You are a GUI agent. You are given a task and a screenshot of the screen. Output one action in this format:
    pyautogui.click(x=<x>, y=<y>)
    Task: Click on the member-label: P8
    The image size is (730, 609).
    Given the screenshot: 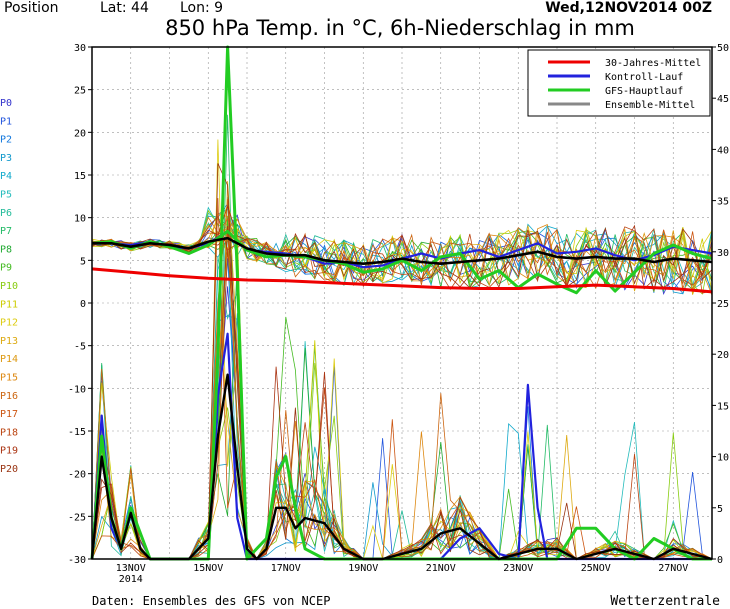 What is the action you would take?
    pyautogui.click(x=6, y=249)
    